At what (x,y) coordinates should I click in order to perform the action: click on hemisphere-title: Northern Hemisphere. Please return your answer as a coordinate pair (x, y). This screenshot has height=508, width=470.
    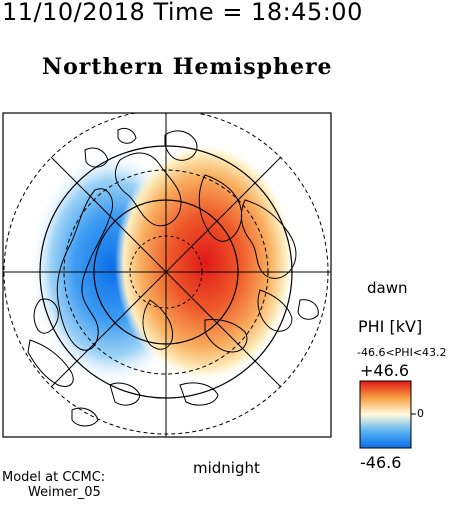
    Looking at the image, I should click on (187, 67).